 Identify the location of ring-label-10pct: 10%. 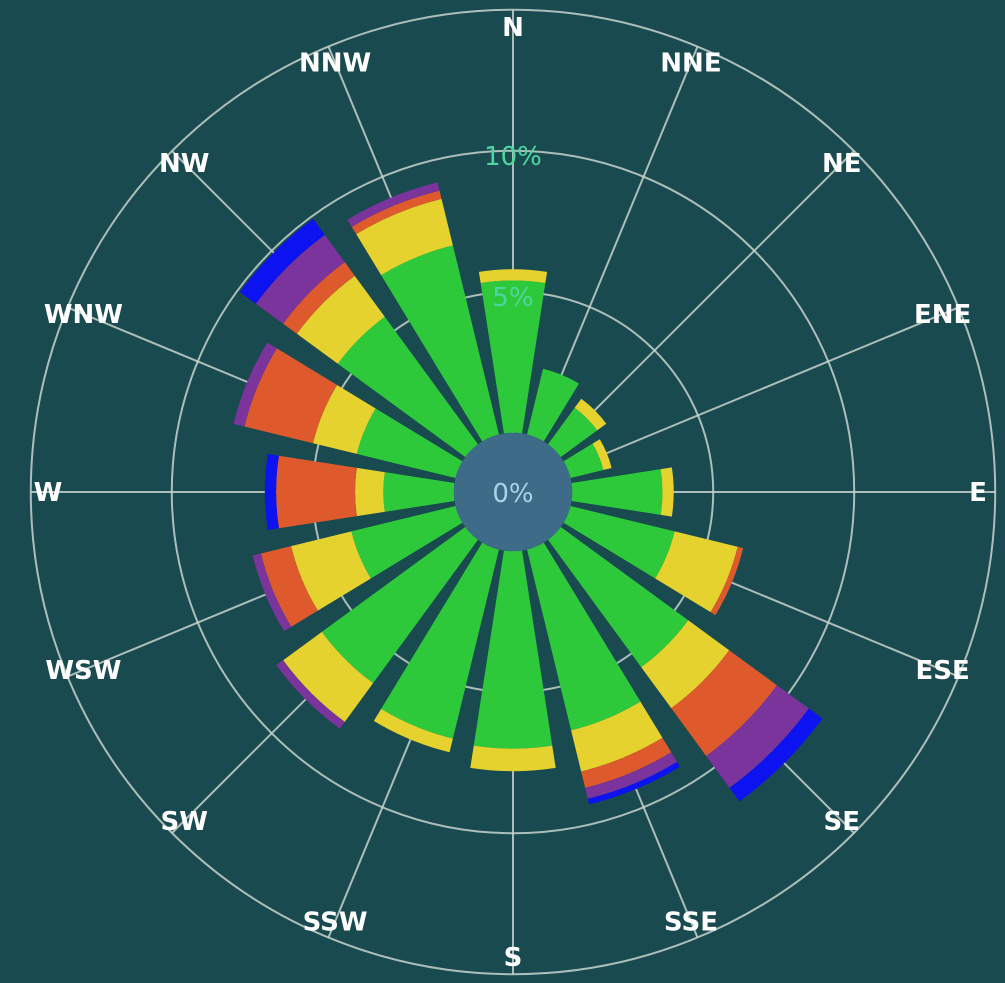
(513, 157).